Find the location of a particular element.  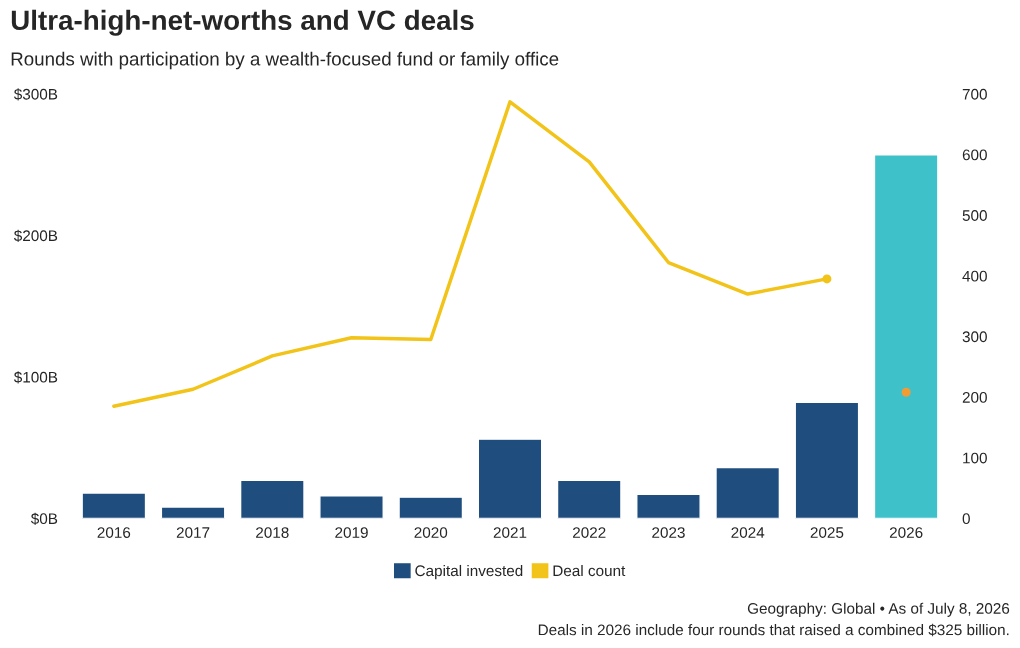

x-tick-label: 2021 is located at coordinates (510, 532).